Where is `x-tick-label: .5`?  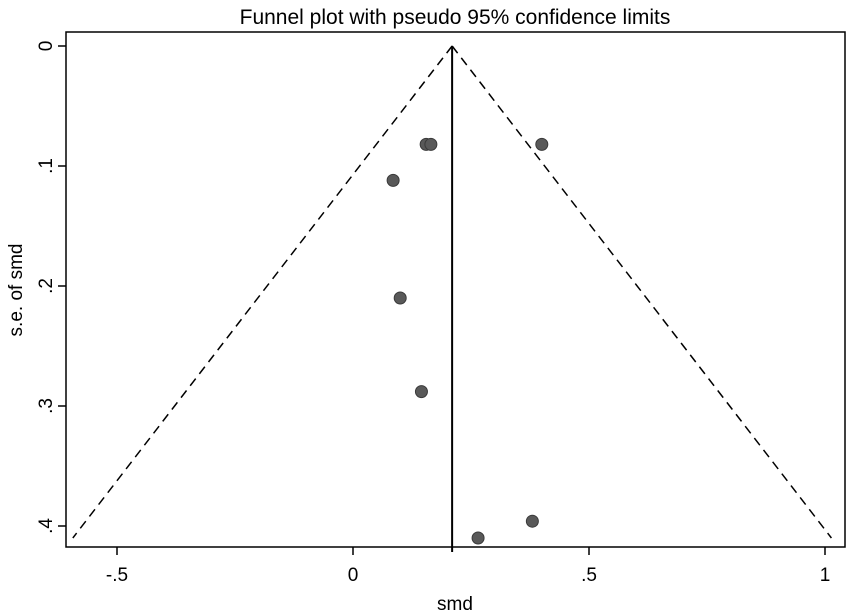
x-tick-label: .5 is located at coordinates (589, 575).